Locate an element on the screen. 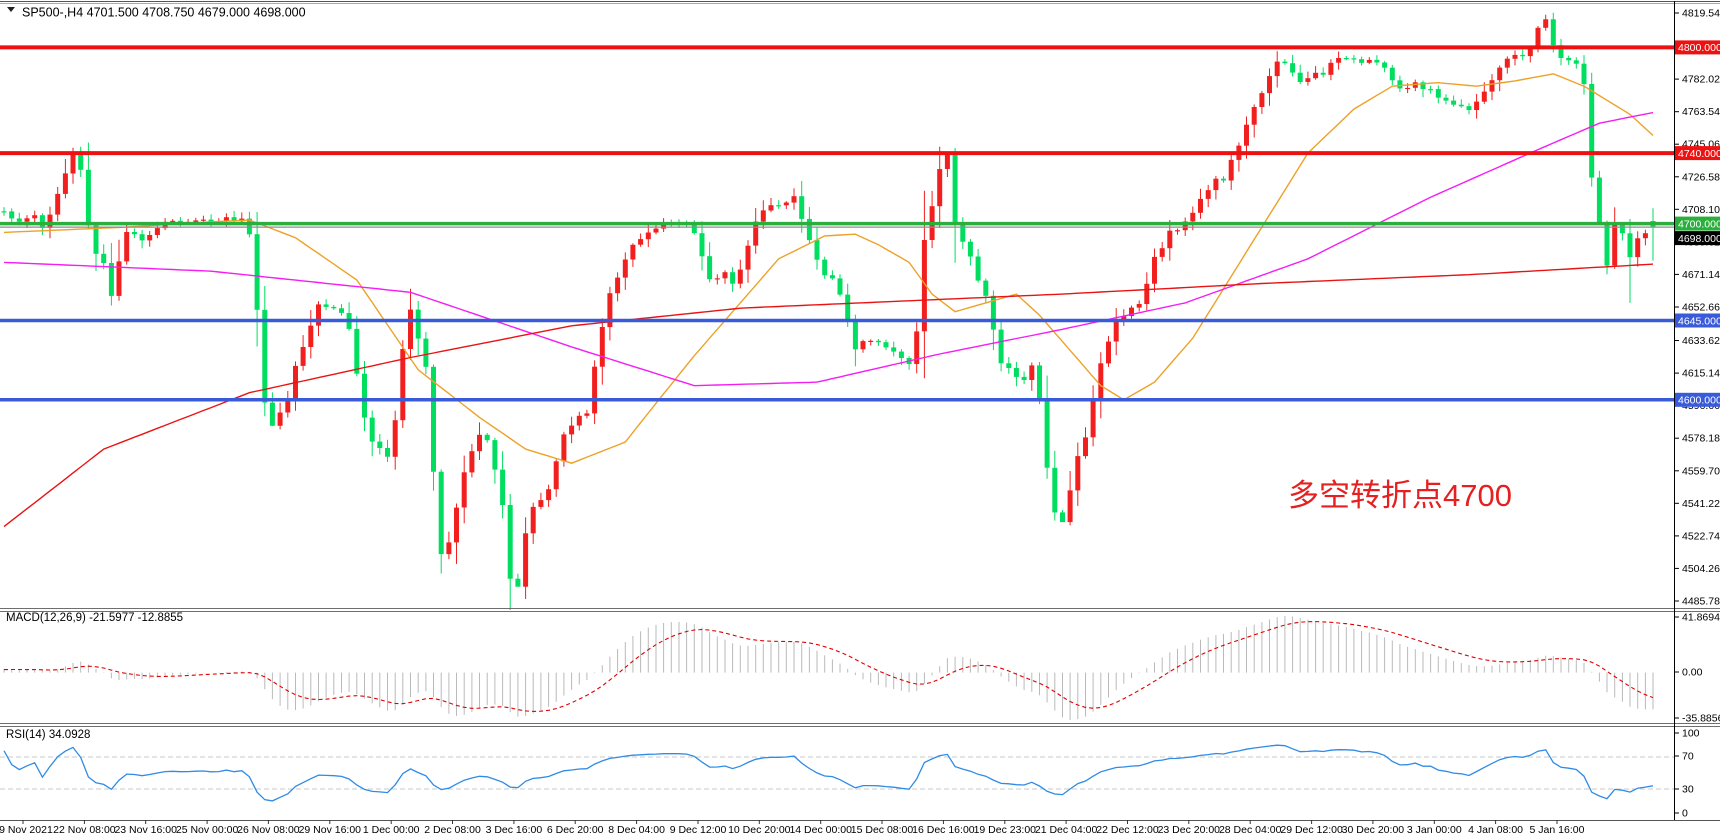 The image size is (1720, 838). price-tick-label: 4578.180 is located at coordinates (1701, 439).